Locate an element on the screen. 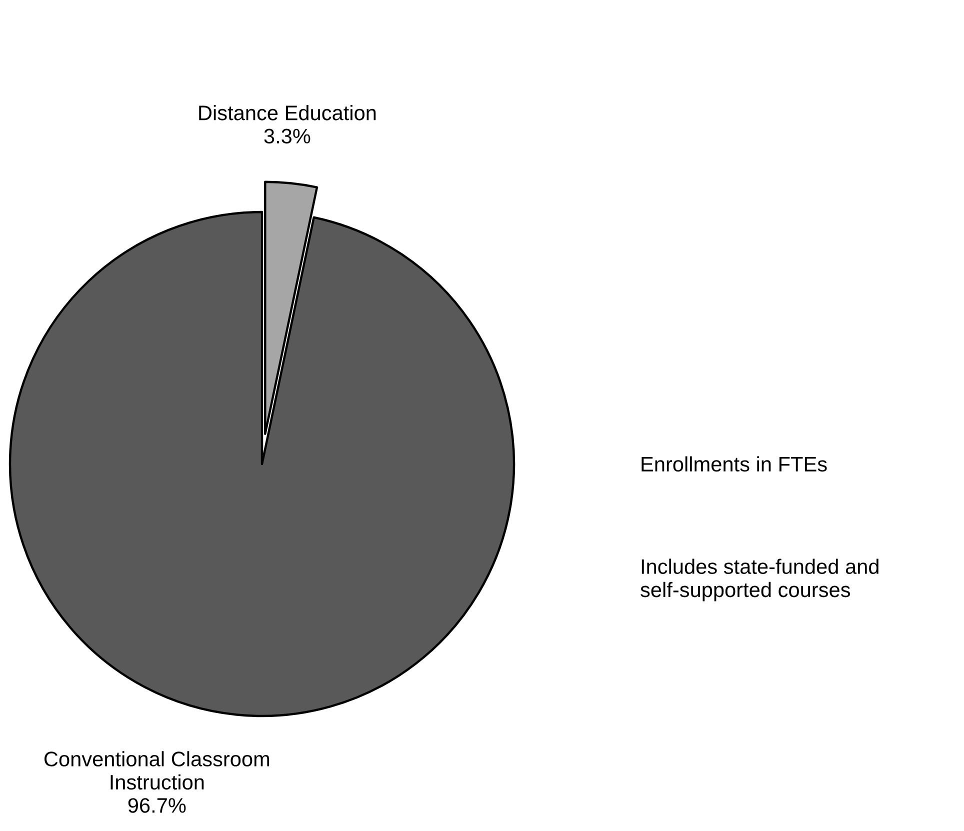  text: Enrollments in FTEs is located at coordinates (734, 464).